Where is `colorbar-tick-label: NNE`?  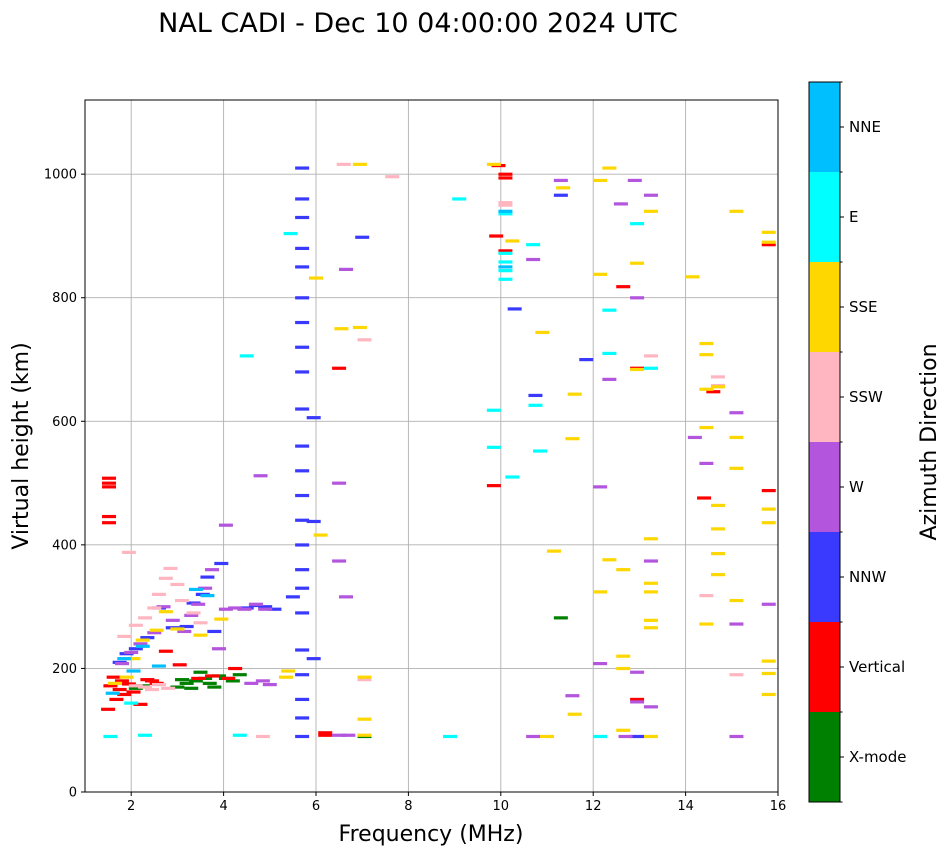
colorbar-tick-label: NNE is located at coordinates (865, 127).